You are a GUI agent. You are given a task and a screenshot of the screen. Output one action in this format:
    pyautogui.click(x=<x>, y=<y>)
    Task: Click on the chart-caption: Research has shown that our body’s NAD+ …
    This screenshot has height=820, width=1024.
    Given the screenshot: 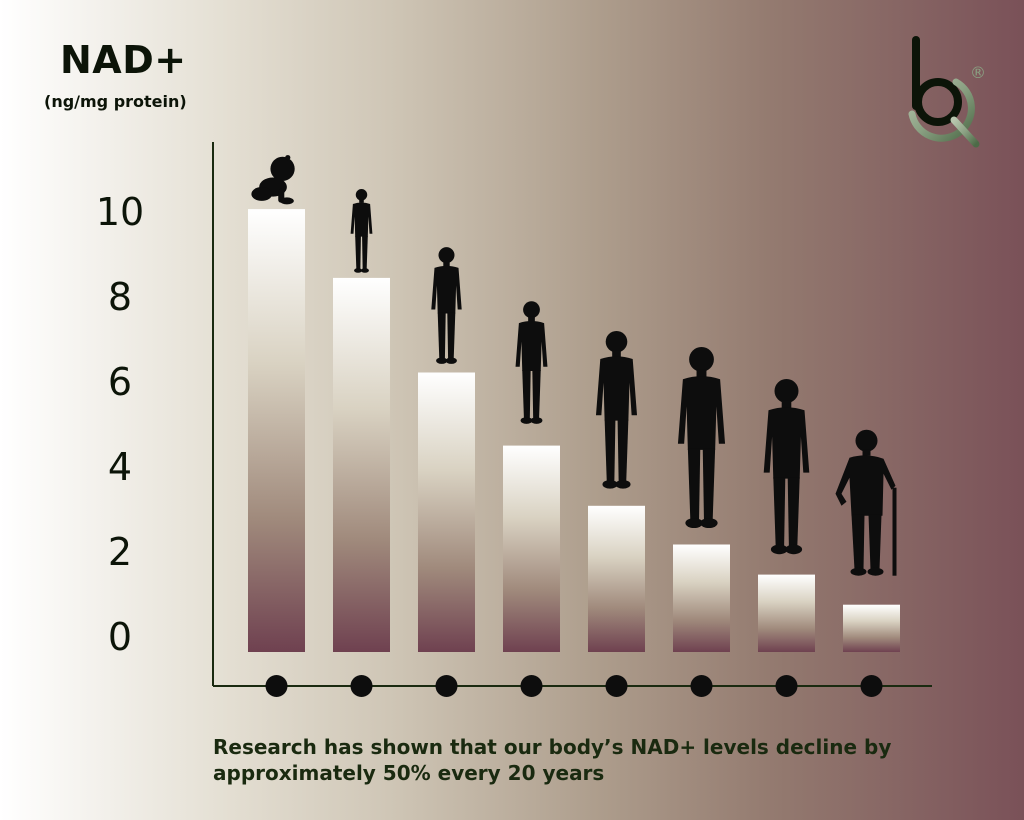 What is the action you would take?
    pyautogui.click(x=552, y=760)
    